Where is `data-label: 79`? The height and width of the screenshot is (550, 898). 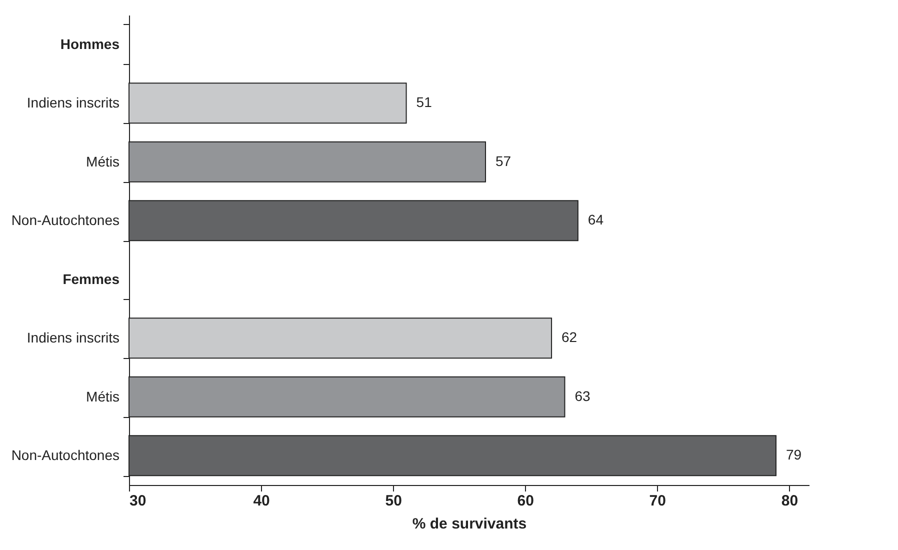 data-label: 79 is located at coordinates (794, 454).